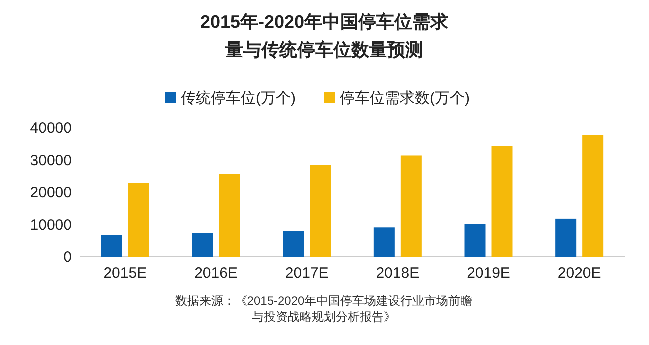  Describe the element at coordinates (488, 273) in the screenshot. I see `x-tick-label: 2019E` at that location.